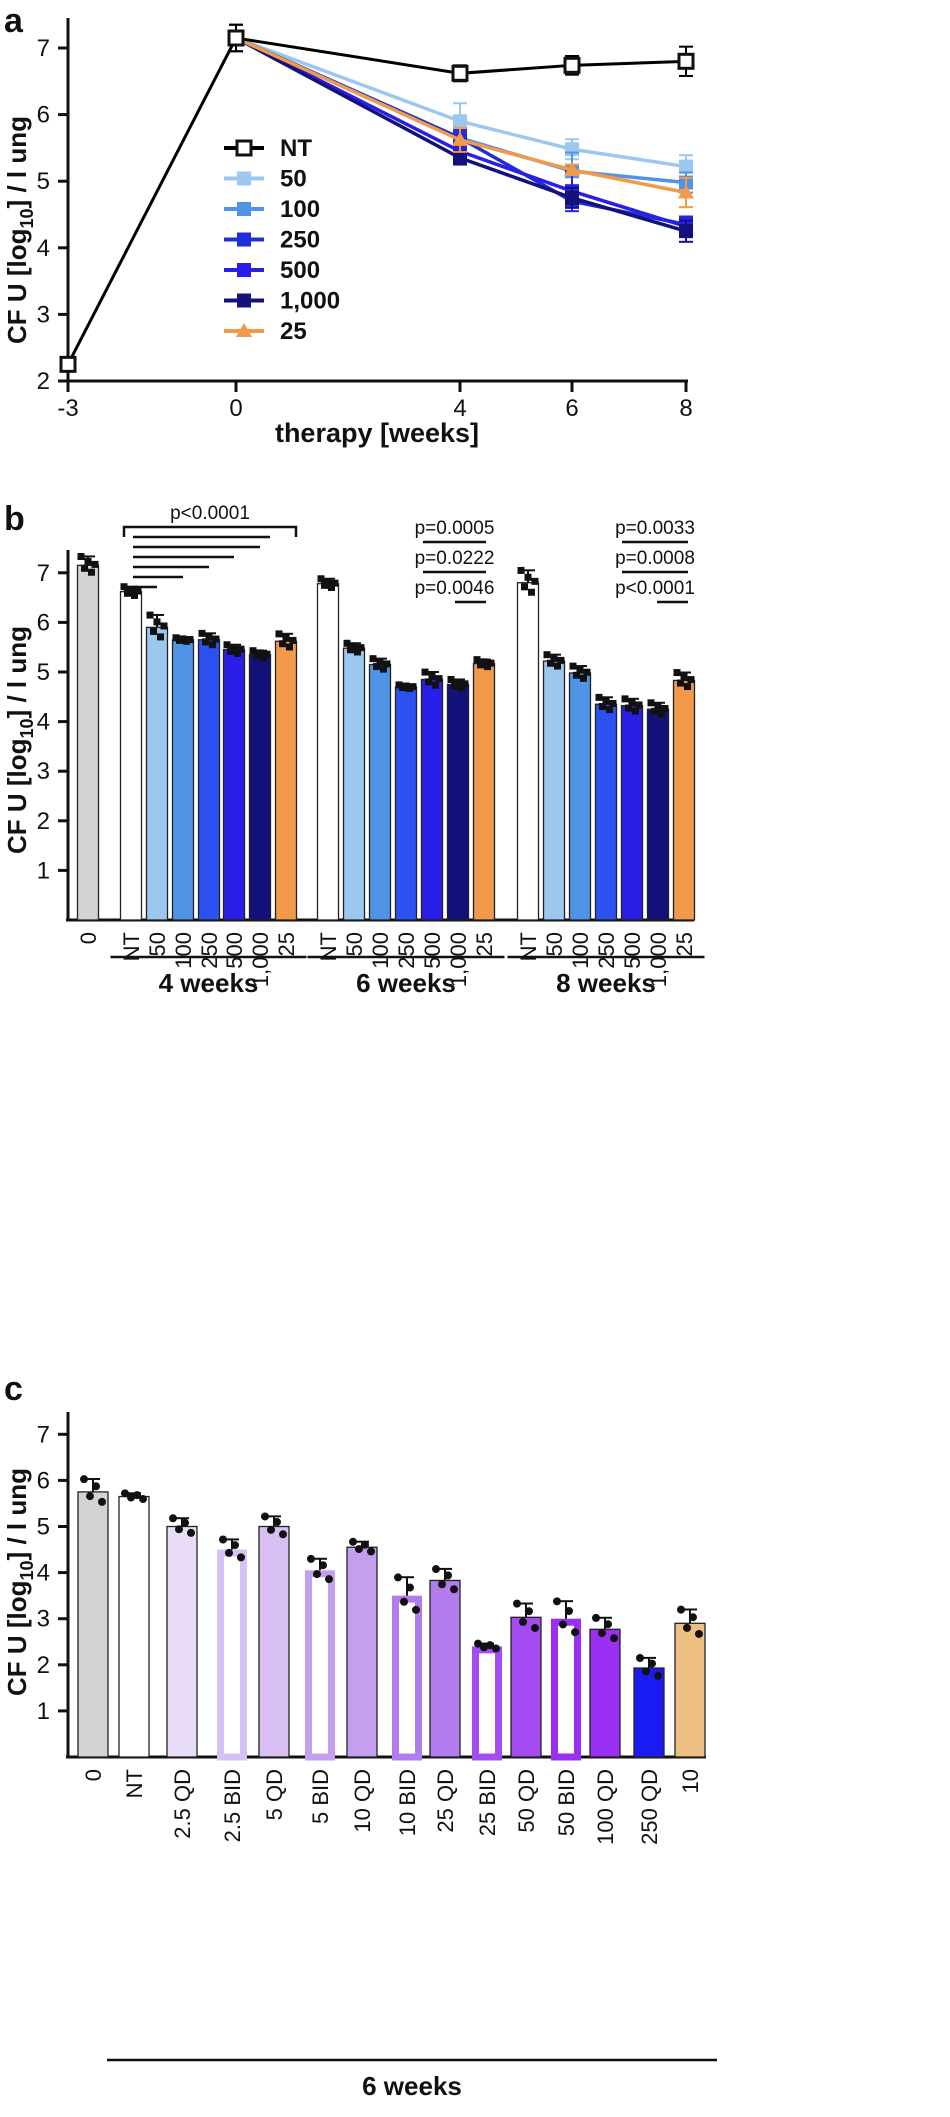 This screenshot has width=950, height=2117. Describe the element at coordinates (300, 270) in the screenshot. I see `legend-label-500: 500` at that location.